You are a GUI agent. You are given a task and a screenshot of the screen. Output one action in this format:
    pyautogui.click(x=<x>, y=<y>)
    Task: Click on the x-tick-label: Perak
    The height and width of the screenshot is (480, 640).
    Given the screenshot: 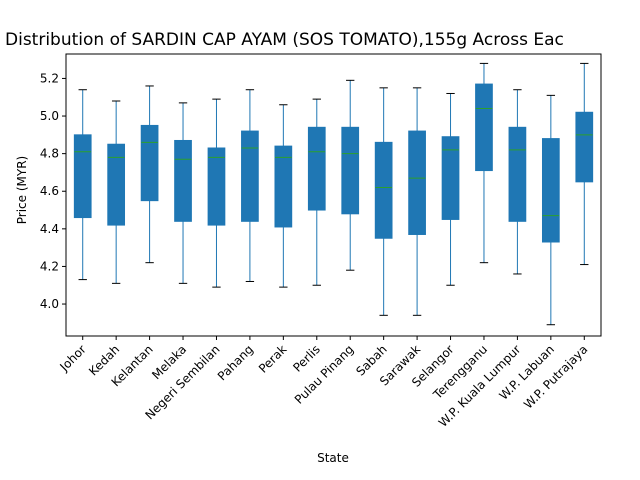 What is the action you would take?
    pyautogui.click(x=273, y=359)
    